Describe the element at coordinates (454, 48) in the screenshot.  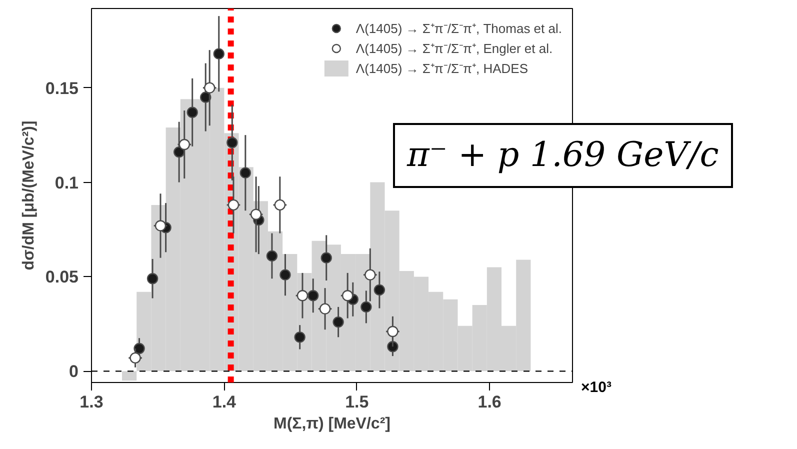
I see `legend-label: Λ(1405) → Σ⁺π⁻/Σ⁻π⁺, Engler et al.` at that location.